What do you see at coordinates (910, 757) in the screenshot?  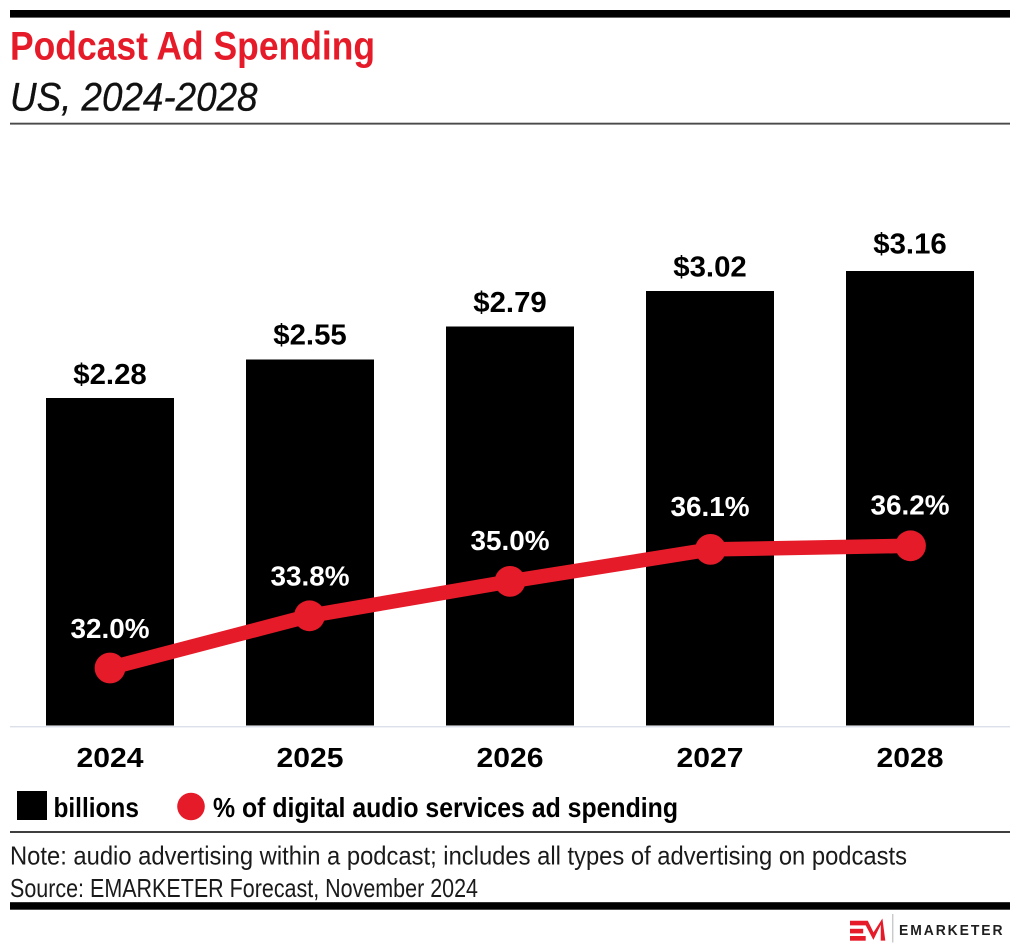 I see `svg-text: 2028` at bounding box center [910, 757].